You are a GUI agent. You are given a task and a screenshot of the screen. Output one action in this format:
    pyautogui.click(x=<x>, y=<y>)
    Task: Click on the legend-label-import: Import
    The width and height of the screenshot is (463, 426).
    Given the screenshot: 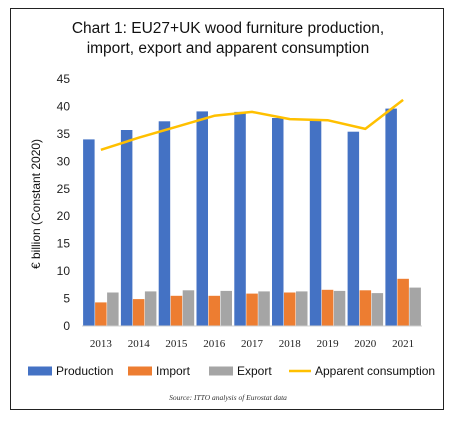 What is the action you would take?
    pyautogui.click(x=173, y=371)
    